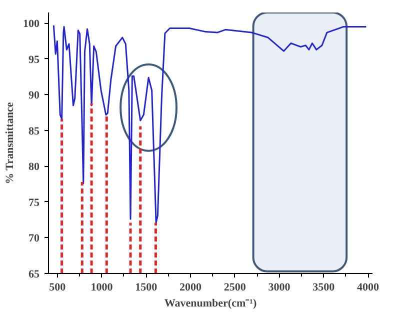 Image resolution: width=399 pixels, height=312 pixels. What do you see at coordinates (31, 24) in the screenshot?
I see `y-tick-label: 100` at bounding box center [31, 24].